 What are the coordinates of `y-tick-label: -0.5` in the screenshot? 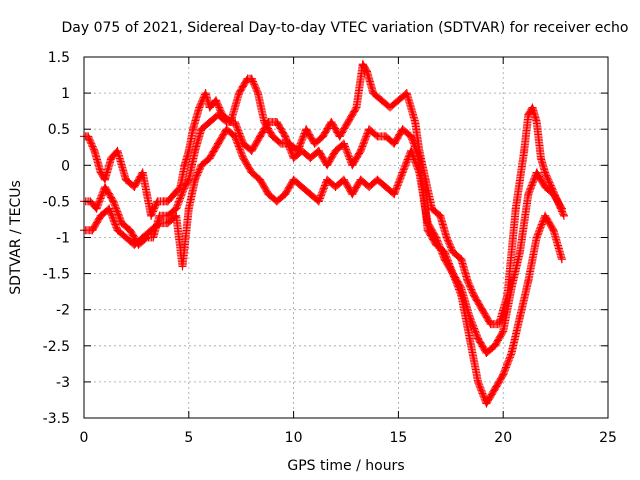 It's located at (56, 202).